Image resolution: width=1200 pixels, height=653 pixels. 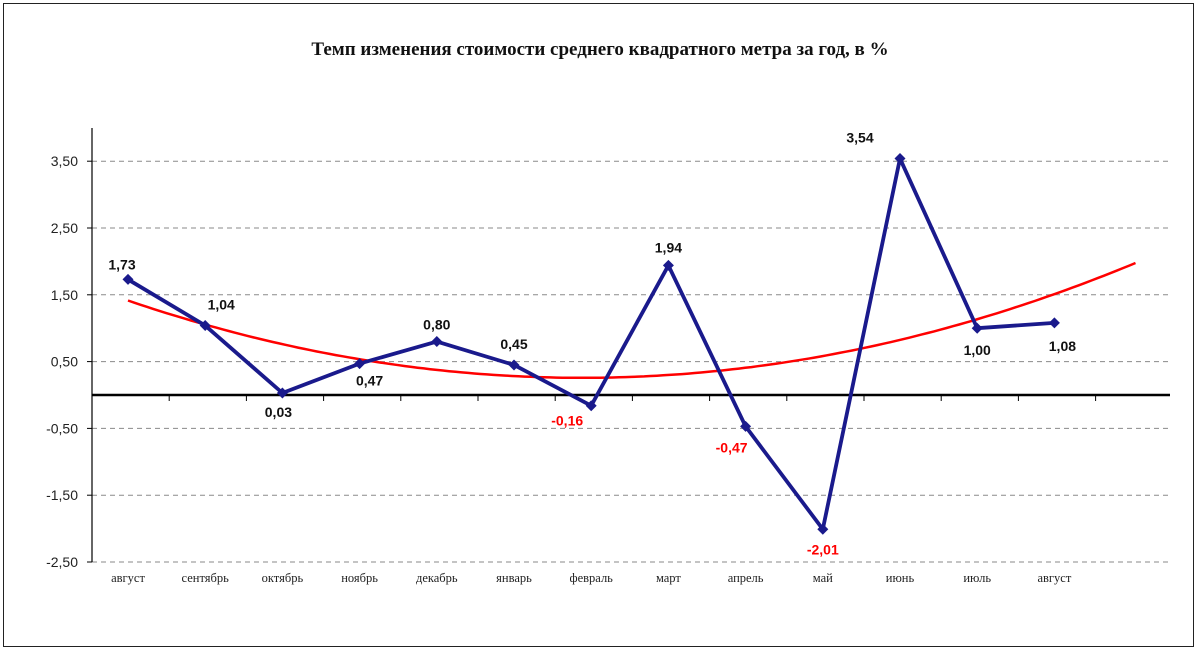 What do you see at coordinates (278, 412) in the screenshot?
I see `data-label: 0,03` at bounding box center [278, 412].